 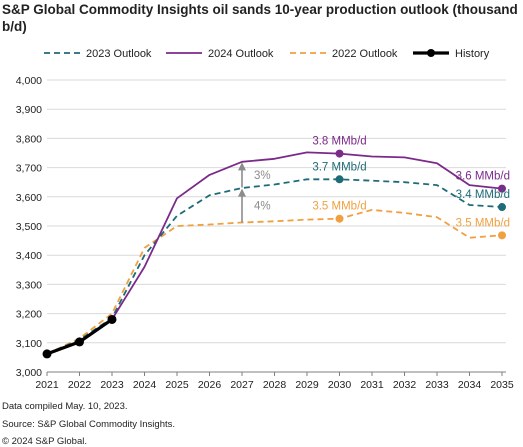 I want to click on footnote-data-compiled: Data compiled May. 10, 2023., so click(x=65, y=406).